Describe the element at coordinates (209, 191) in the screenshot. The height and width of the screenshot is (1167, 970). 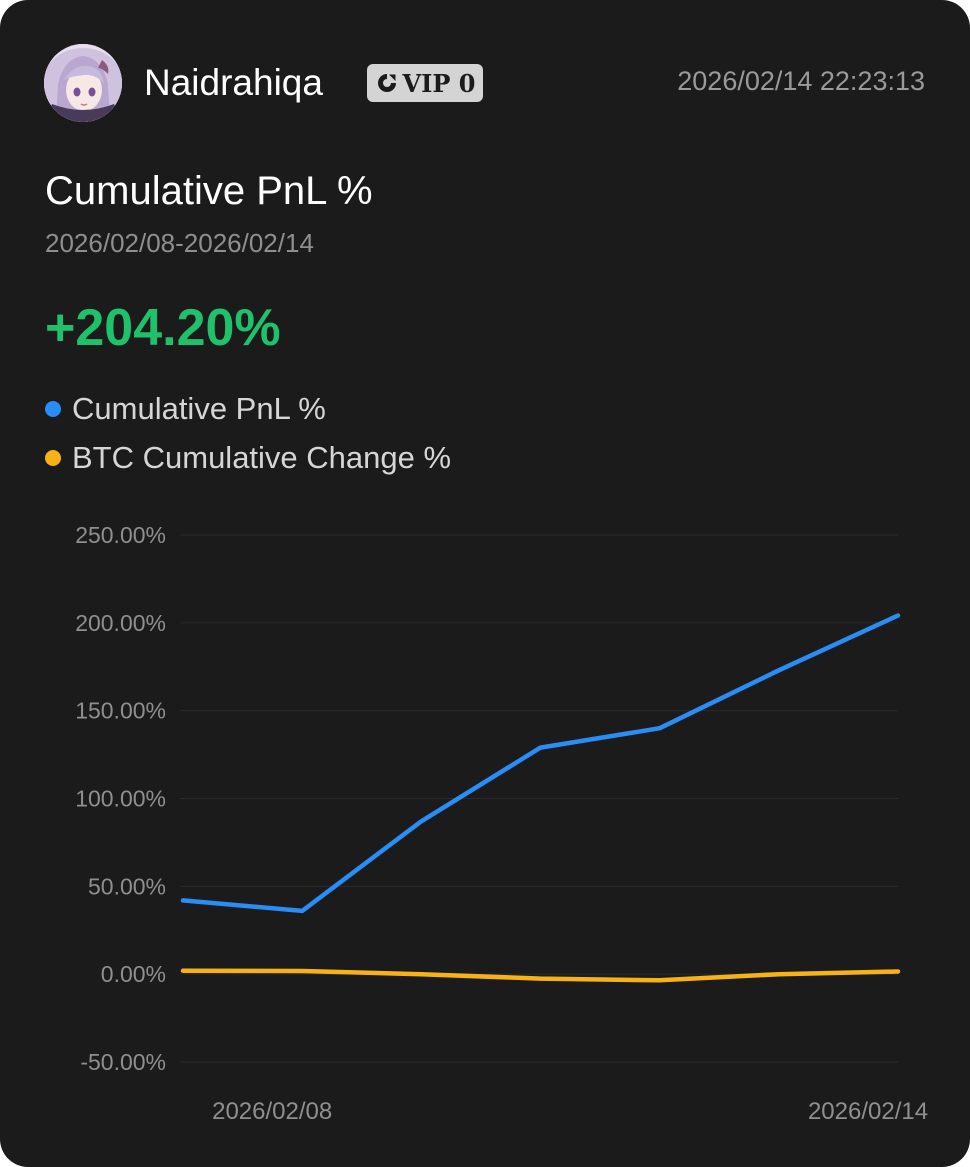
I see `page-title: Cumulative PnL %` at that location.